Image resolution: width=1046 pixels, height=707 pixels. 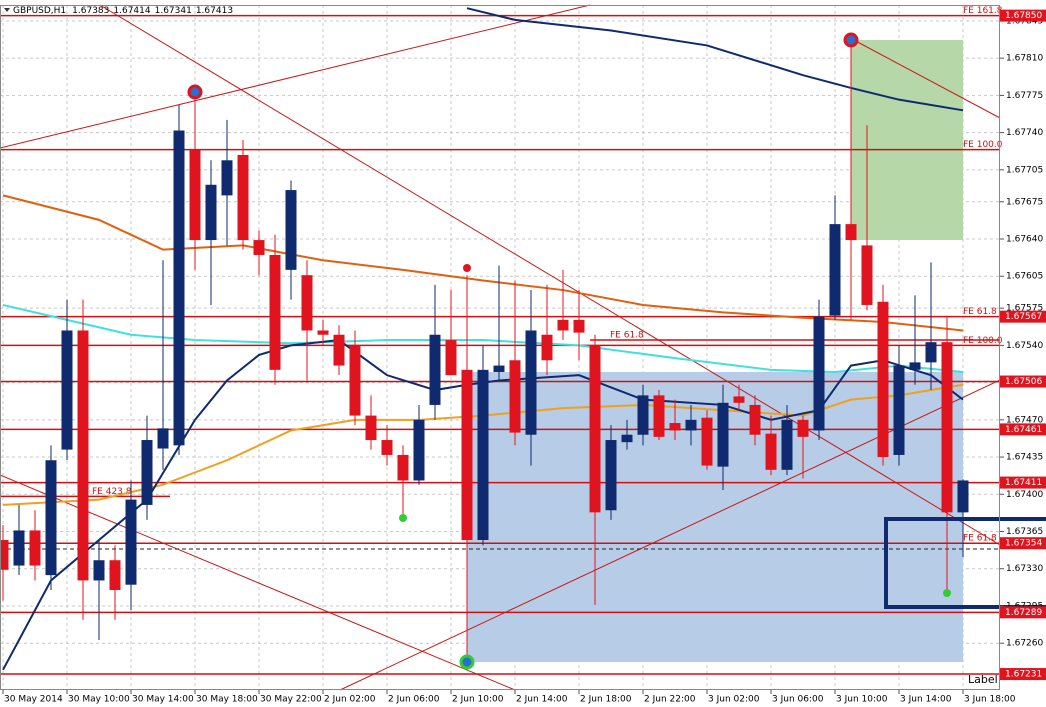 I want to click on price-label: 1.67850, so click(x=1023, y=16).